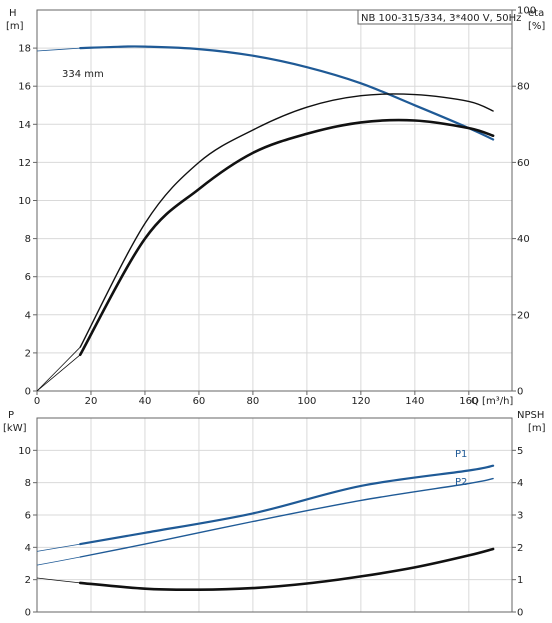 The height and width of the screenshot is (623, 552). What do you see at coordinates (536, 26) in the screenshot?
I see `top-right-axis-unit: [%]` at bounding box center [536, 26].